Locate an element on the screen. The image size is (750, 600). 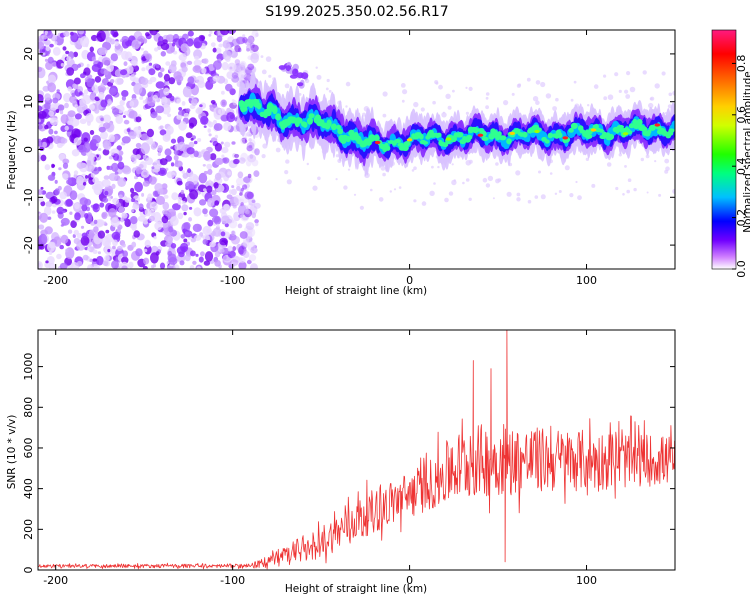
colorbar-tick-label: 0.4 is located at coordinates (741, 166).